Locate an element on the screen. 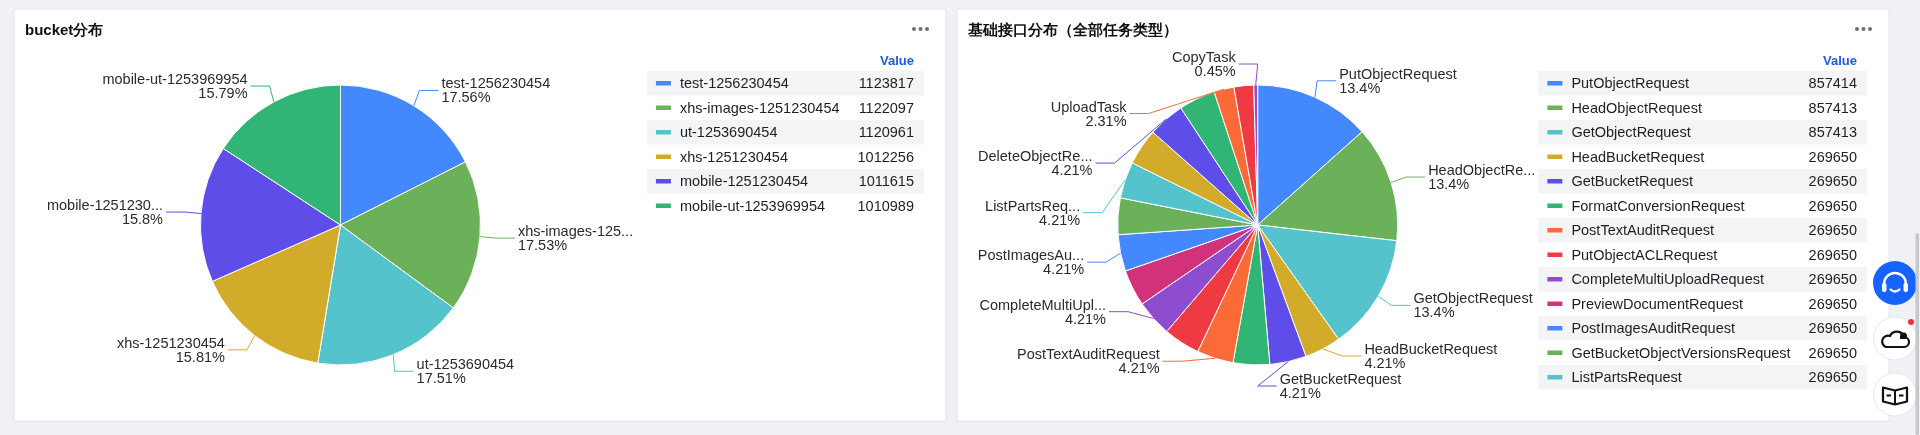 The width and height of the screenshot is (1920, 435). slice-label: PutObjectRequest is located at coordinates (1398, 73).